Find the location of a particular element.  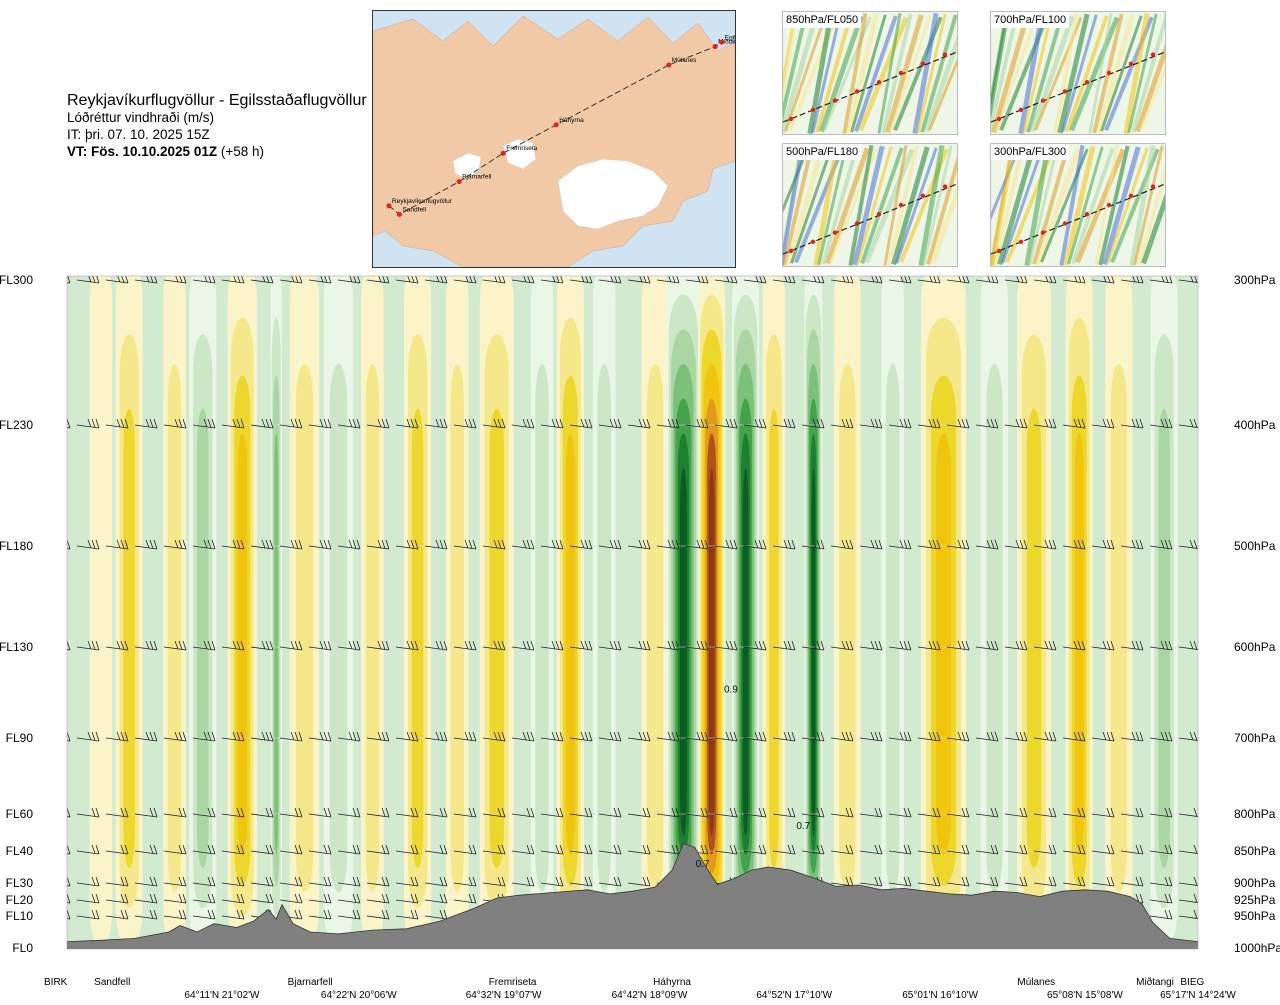

valid-time: VT: Fös. 10.10.2025 01Z (+58 h) is located at coordinates (217, 151).